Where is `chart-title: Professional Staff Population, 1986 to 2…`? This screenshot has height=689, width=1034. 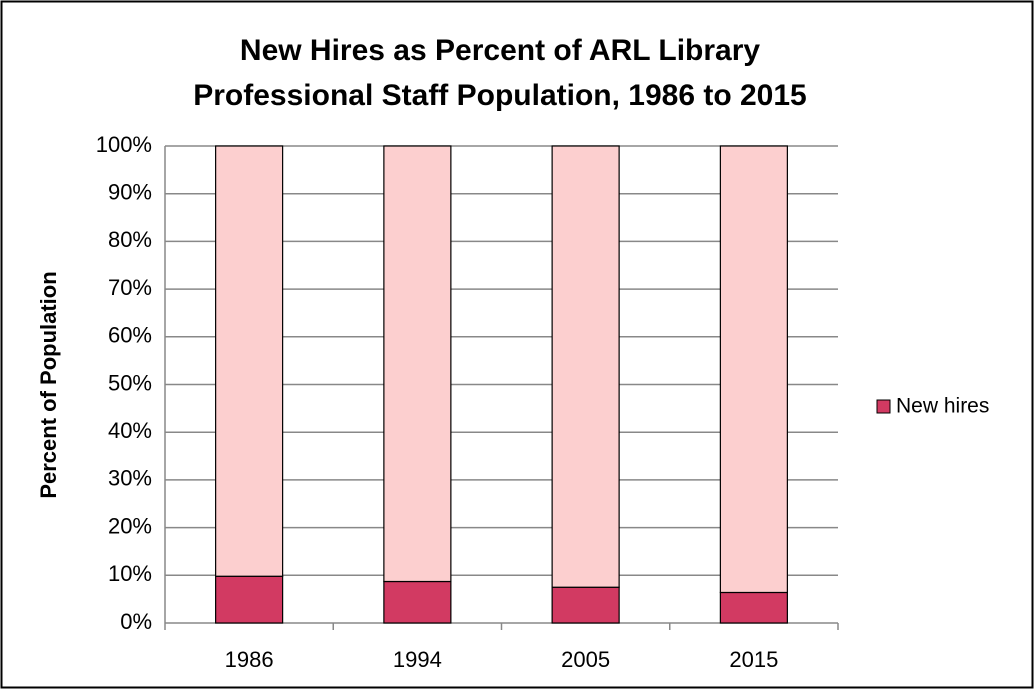
chart-title: Professional Staff Population, 1986 to 2… is located at coordinates (500, 95).